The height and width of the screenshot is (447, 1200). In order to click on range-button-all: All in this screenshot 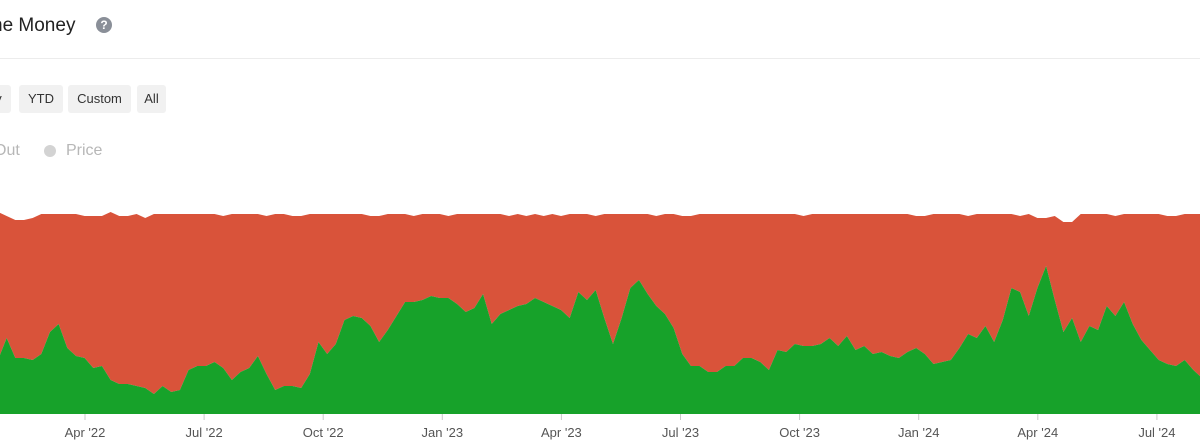, I will do `click(151, 99)`.